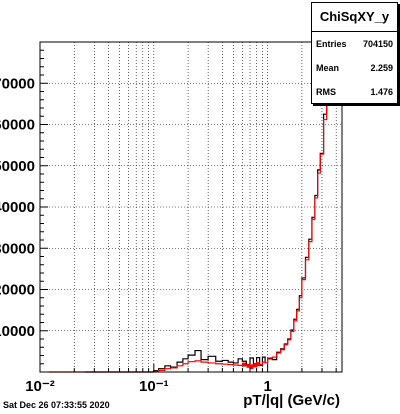 The width and height of the screenshot is (400, 414). I want to click on x-axis-label: pT/|q| (GeV/c), so click(291, 400).